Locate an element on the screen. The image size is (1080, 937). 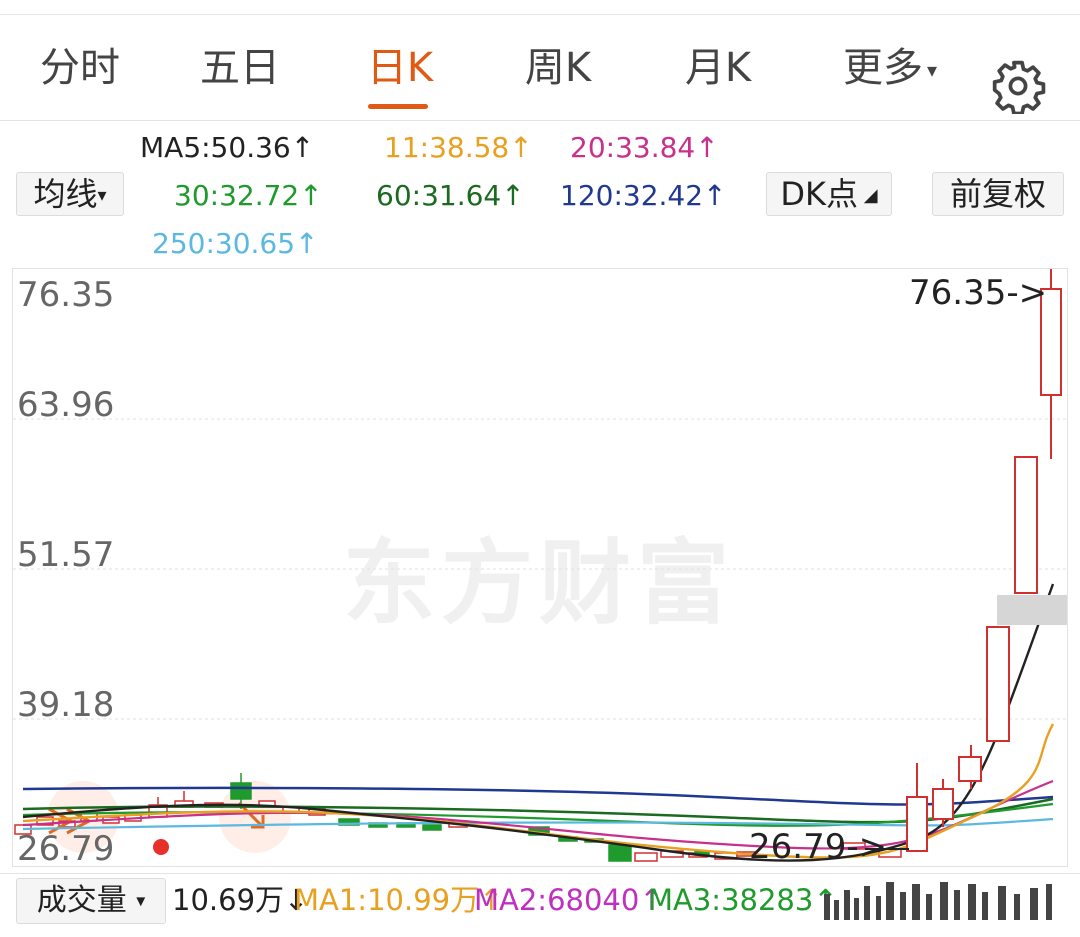
watermark: 东方财富 is located at coordinates (539, 583).